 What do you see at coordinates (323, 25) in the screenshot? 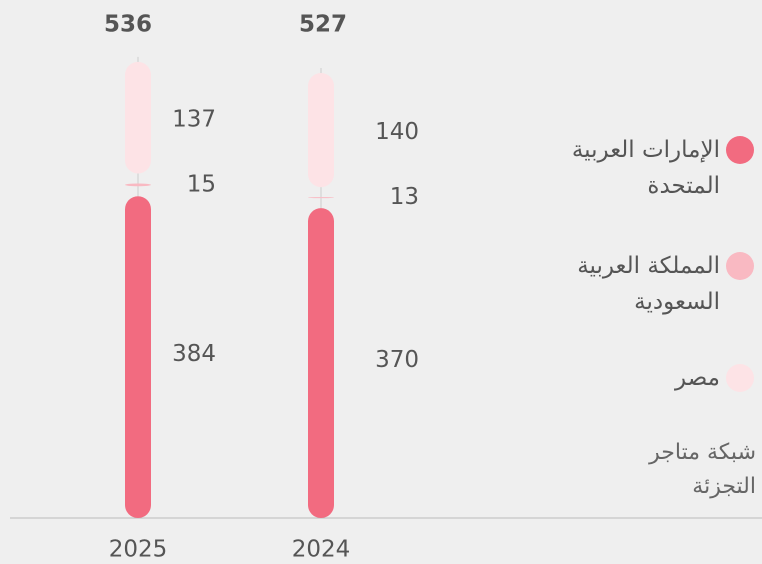
I see `total-label: 527` at bounding box center [323, 25].